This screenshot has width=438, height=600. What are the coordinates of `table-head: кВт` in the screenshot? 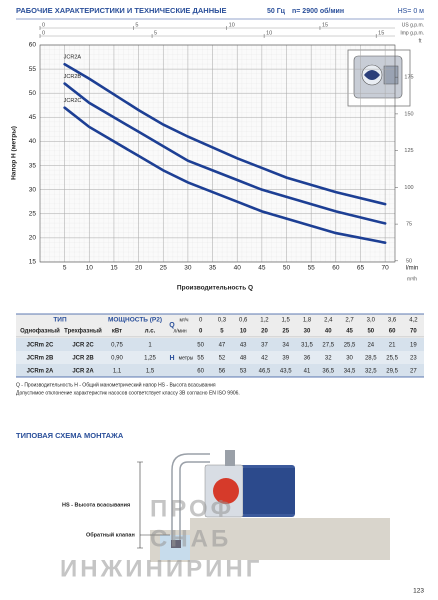 It's located at (117, 332).